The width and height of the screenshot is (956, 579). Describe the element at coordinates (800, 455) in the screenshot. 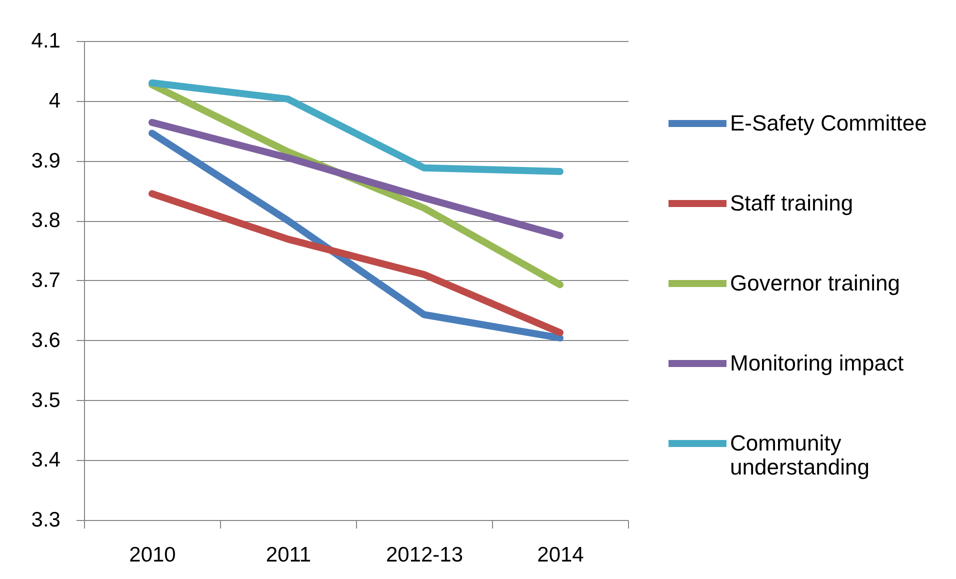

I see `legend-label: Community understanding` at that location.